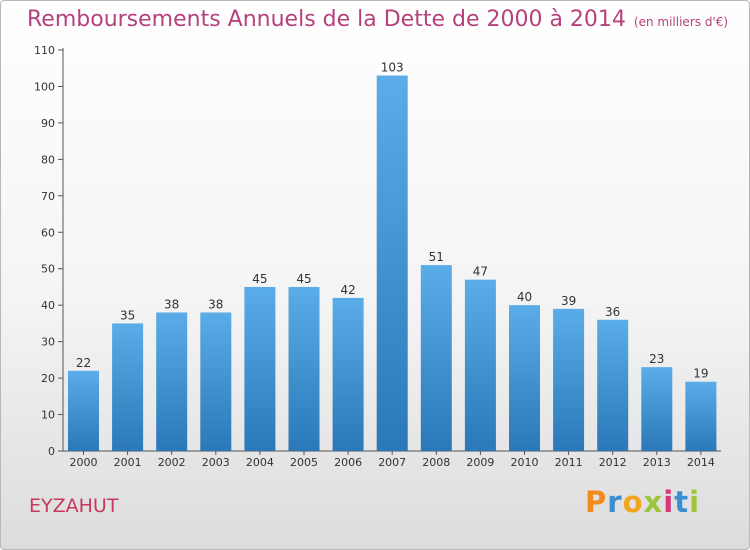 The width and height of the screenshot is (750, 550). What do you see at coordinates (216, 462) in the screenshot?
I see `x-tick-label: 2003` at bounding box center [216, 462].